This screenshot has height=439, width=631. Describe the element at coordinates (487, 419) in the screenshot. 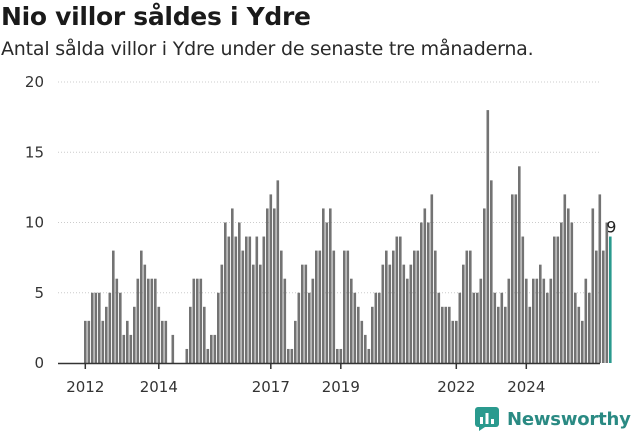

I see `chart-bars-icon` at that location.